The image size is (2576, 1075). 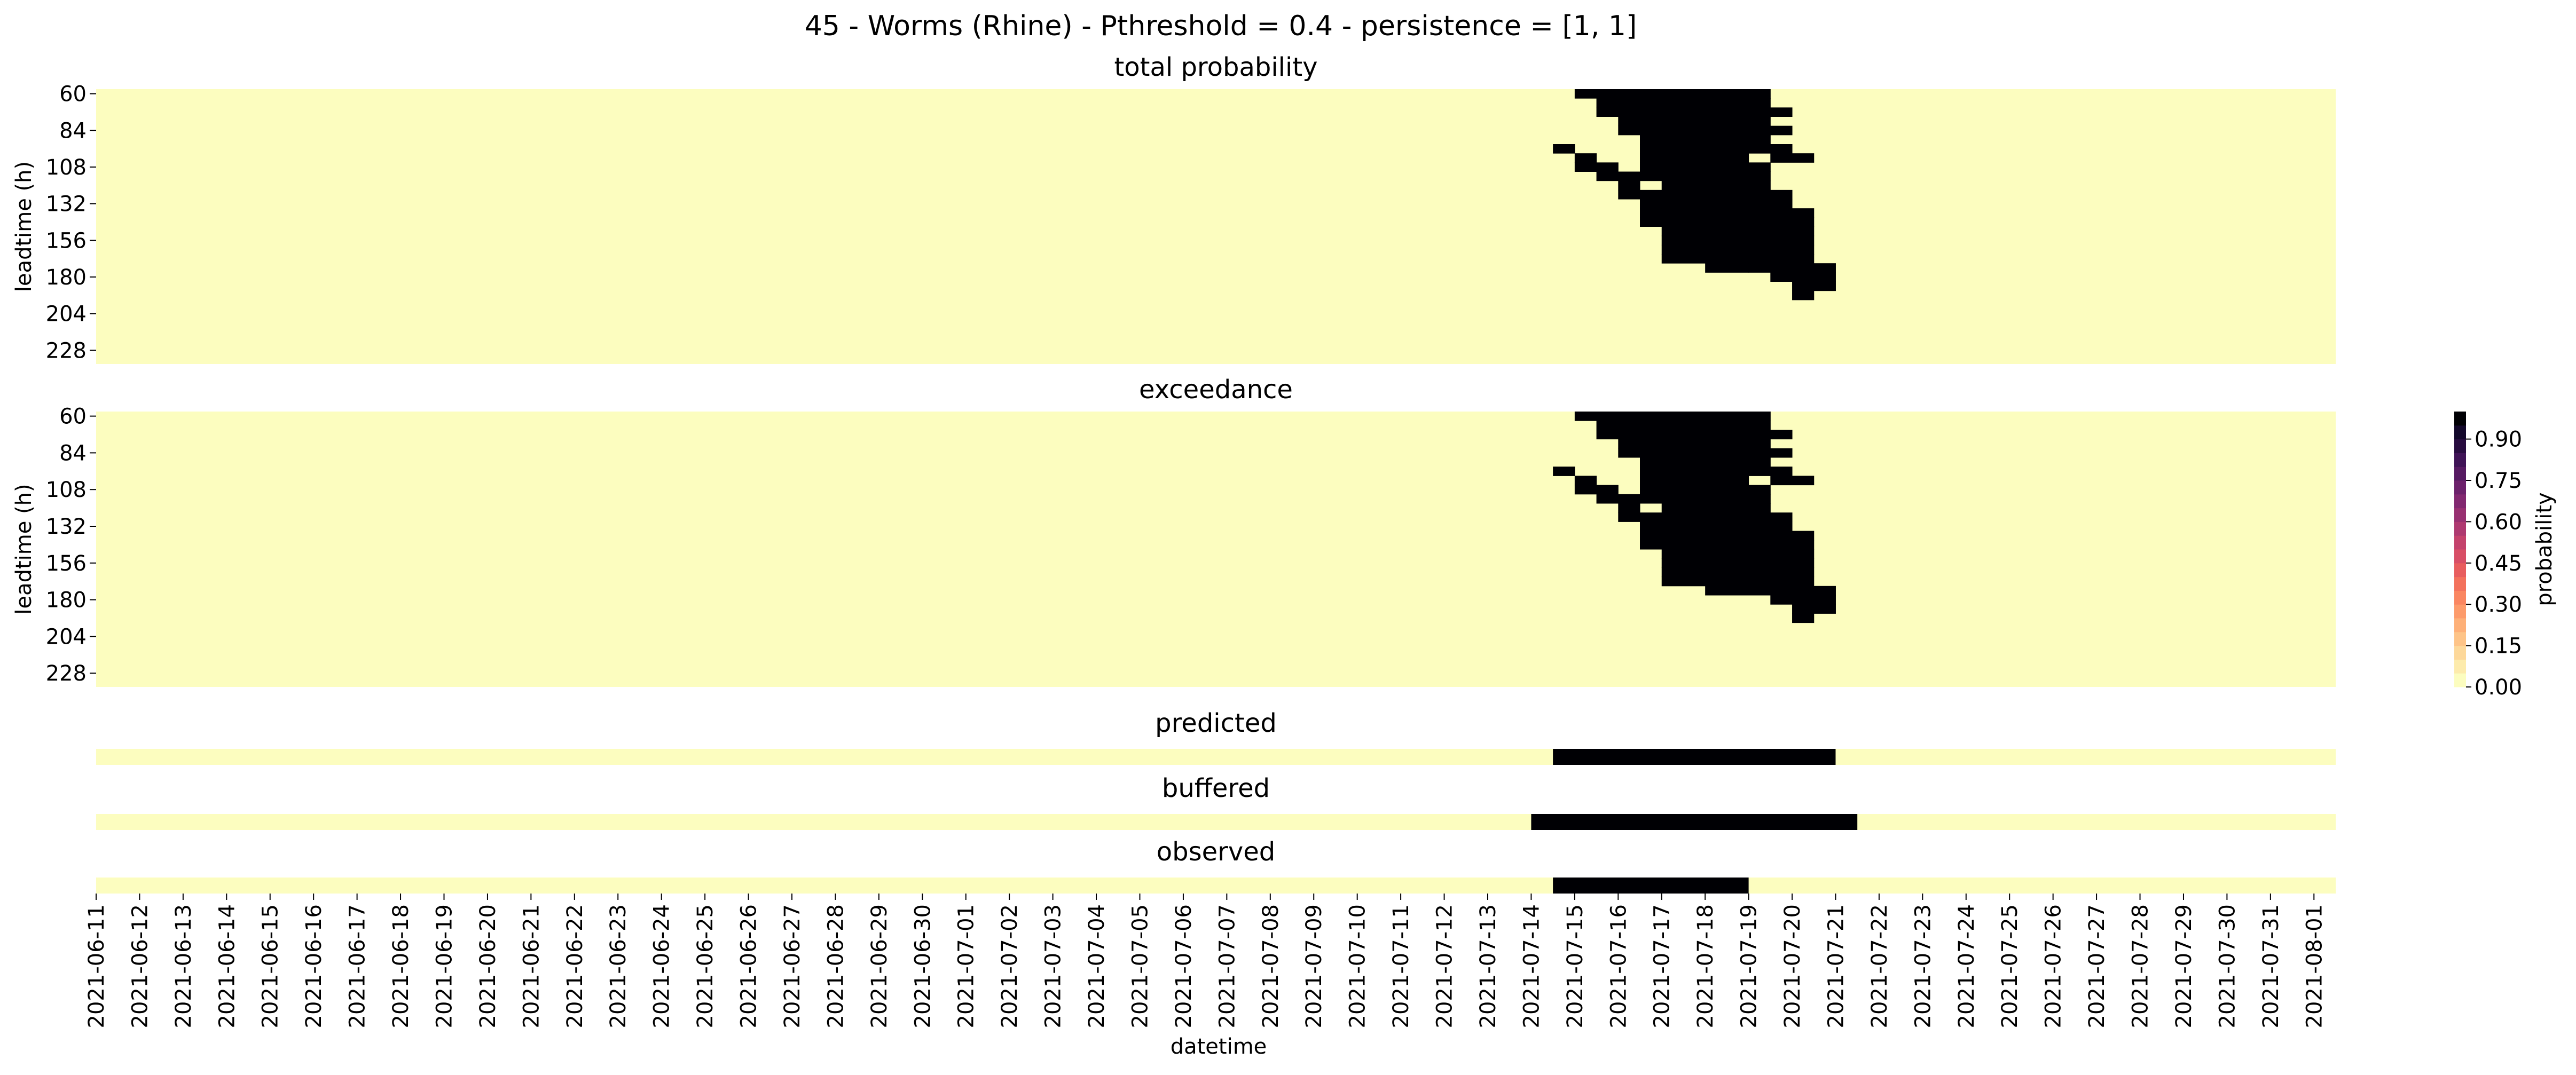 What do you see at coordinates (1401, 966) in the screenshot?
I see `x-tick-label: 2021-07-11` at bounding box center [1401, 966].